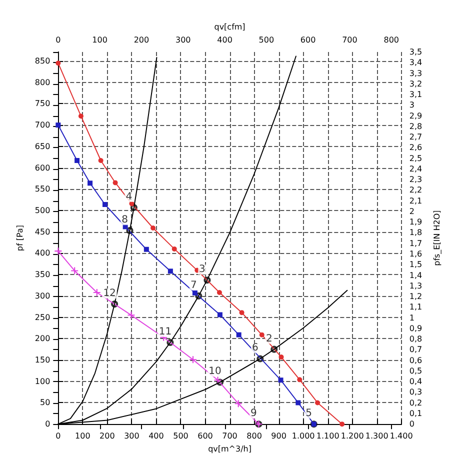 Image resolution: width=457 pixels, height=466 pixels. Describe the element at coordinates (278, 436) in the screenshot. I see `x-tick-label: 900` at that location.